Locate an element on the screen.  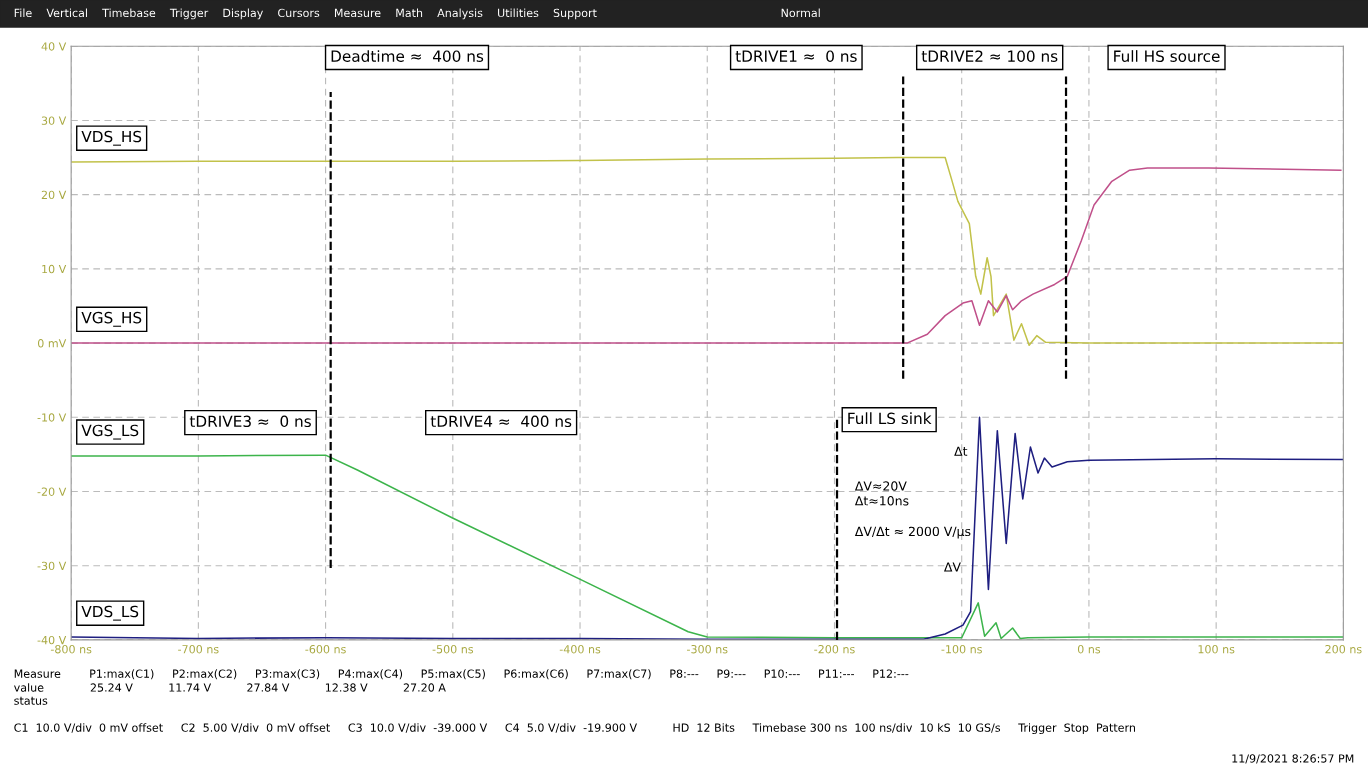
y-tick-label: -20 V is located at coordinates (52, 491).